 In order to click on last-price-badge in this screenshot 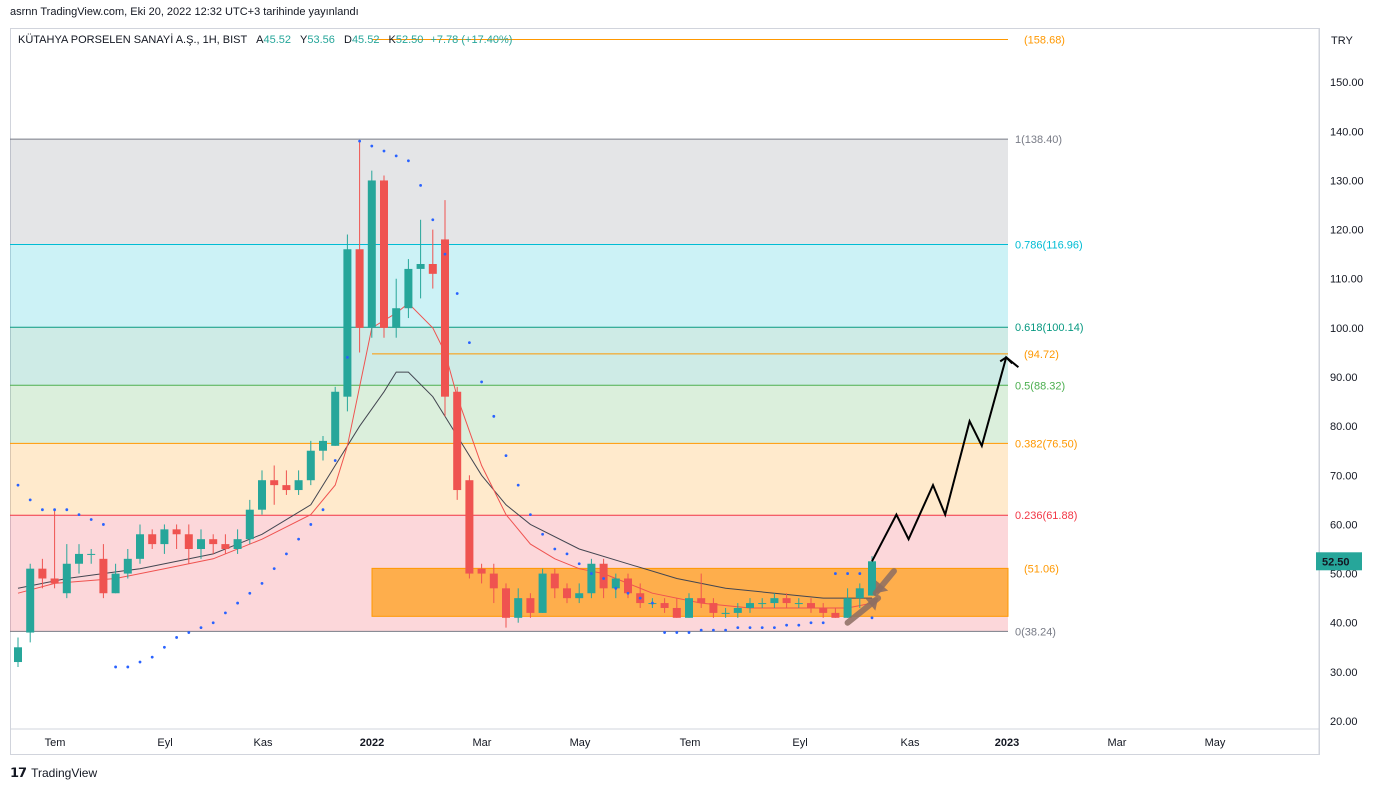, I will do `click(1339, 561)`.